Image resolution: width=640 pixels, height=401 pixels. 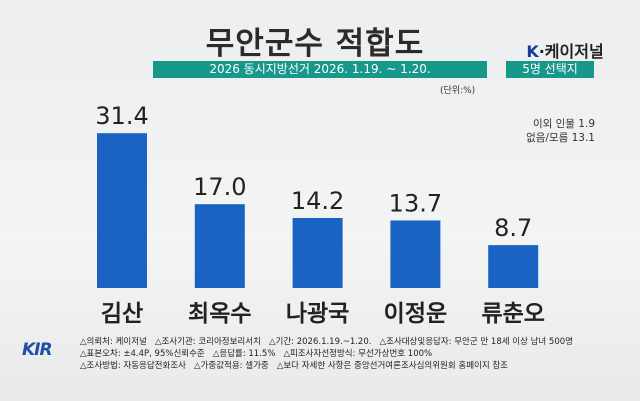 I want to click on category-label: 이정운, so click(x=415, y=314).